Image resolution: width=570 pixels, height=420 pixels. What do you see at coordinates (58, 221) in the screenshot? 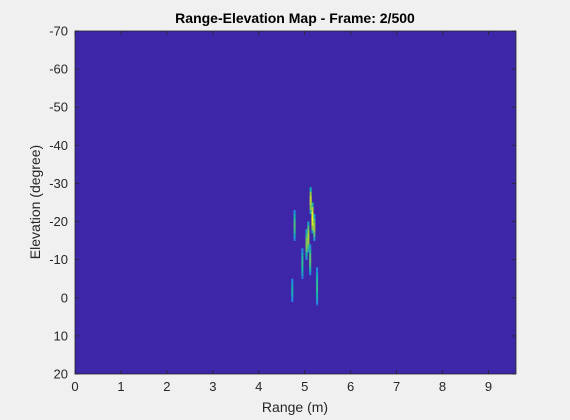
I see `y-tick-label: -20` at bounding box center [58, 221].